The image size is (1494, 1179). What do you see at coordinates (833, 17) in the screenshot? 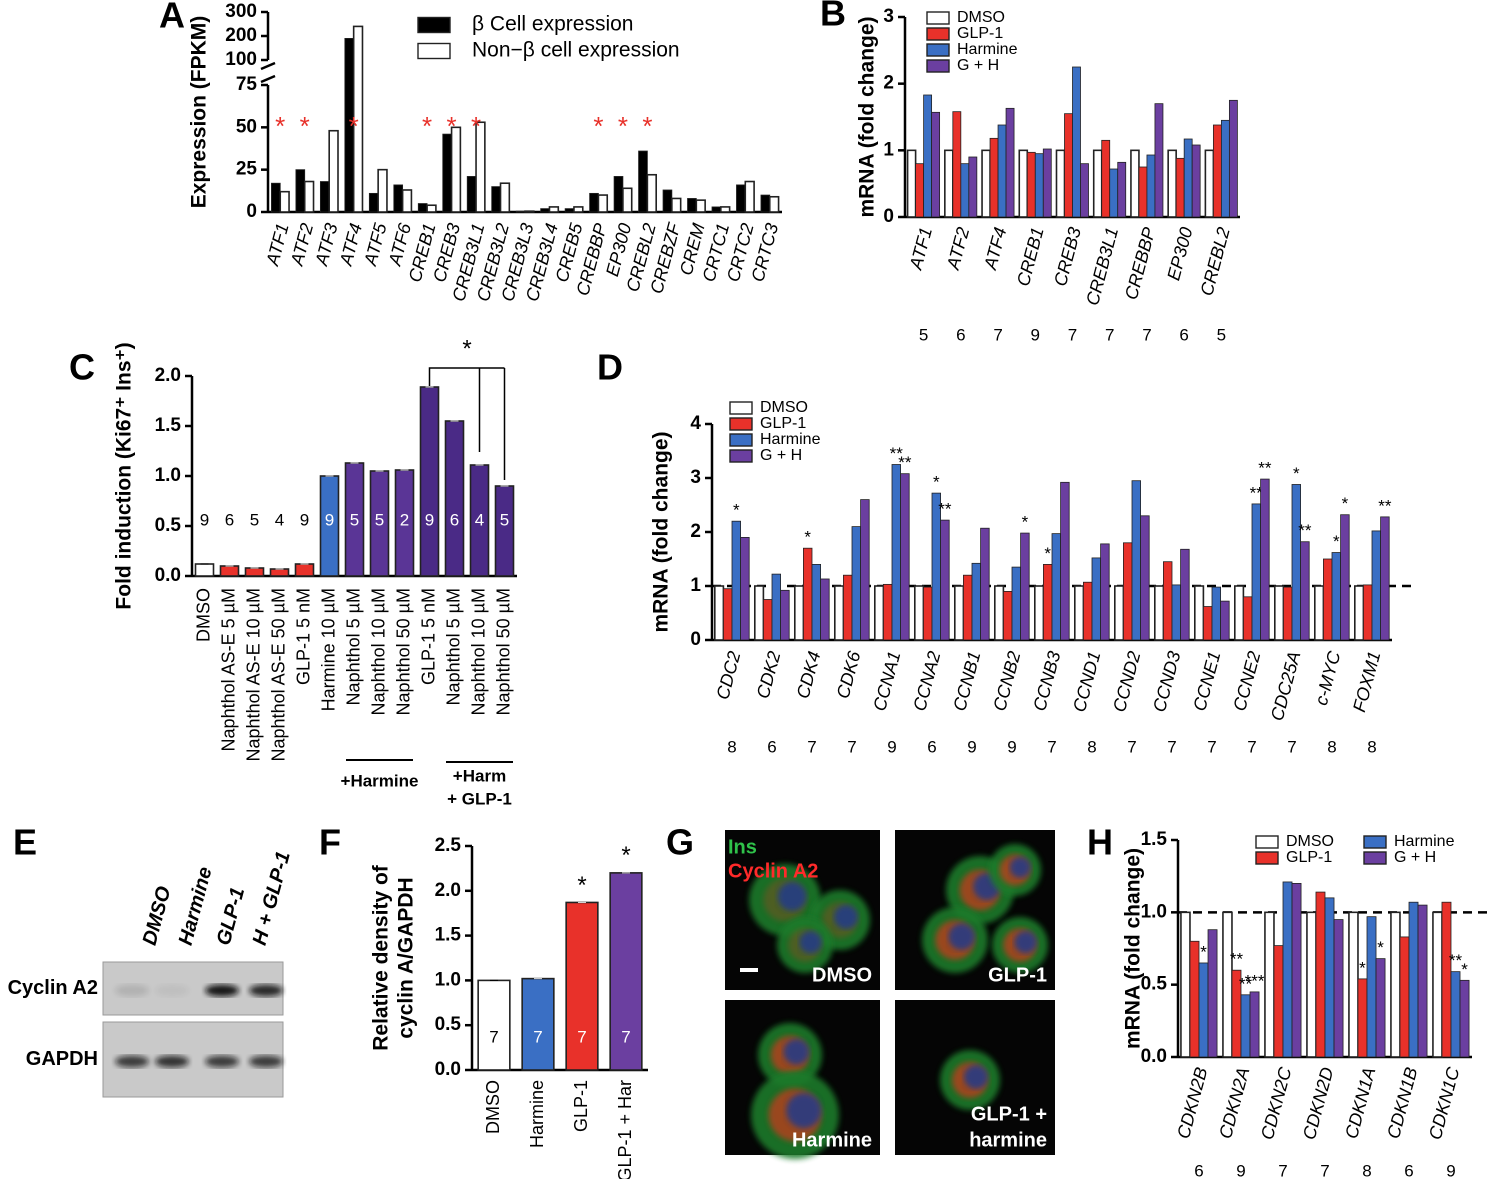
I see `panel-label: B` at bounding box center [833, 17].